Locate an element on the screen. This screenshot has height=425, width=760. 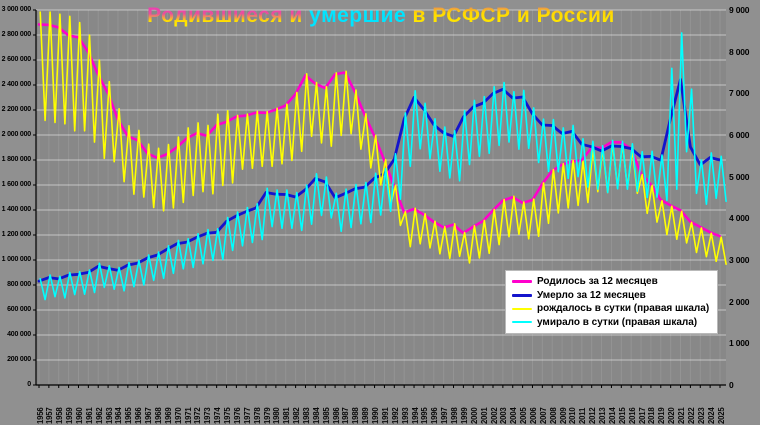
x-axis-year-label: 1972 is located at coordinates (198, 415).